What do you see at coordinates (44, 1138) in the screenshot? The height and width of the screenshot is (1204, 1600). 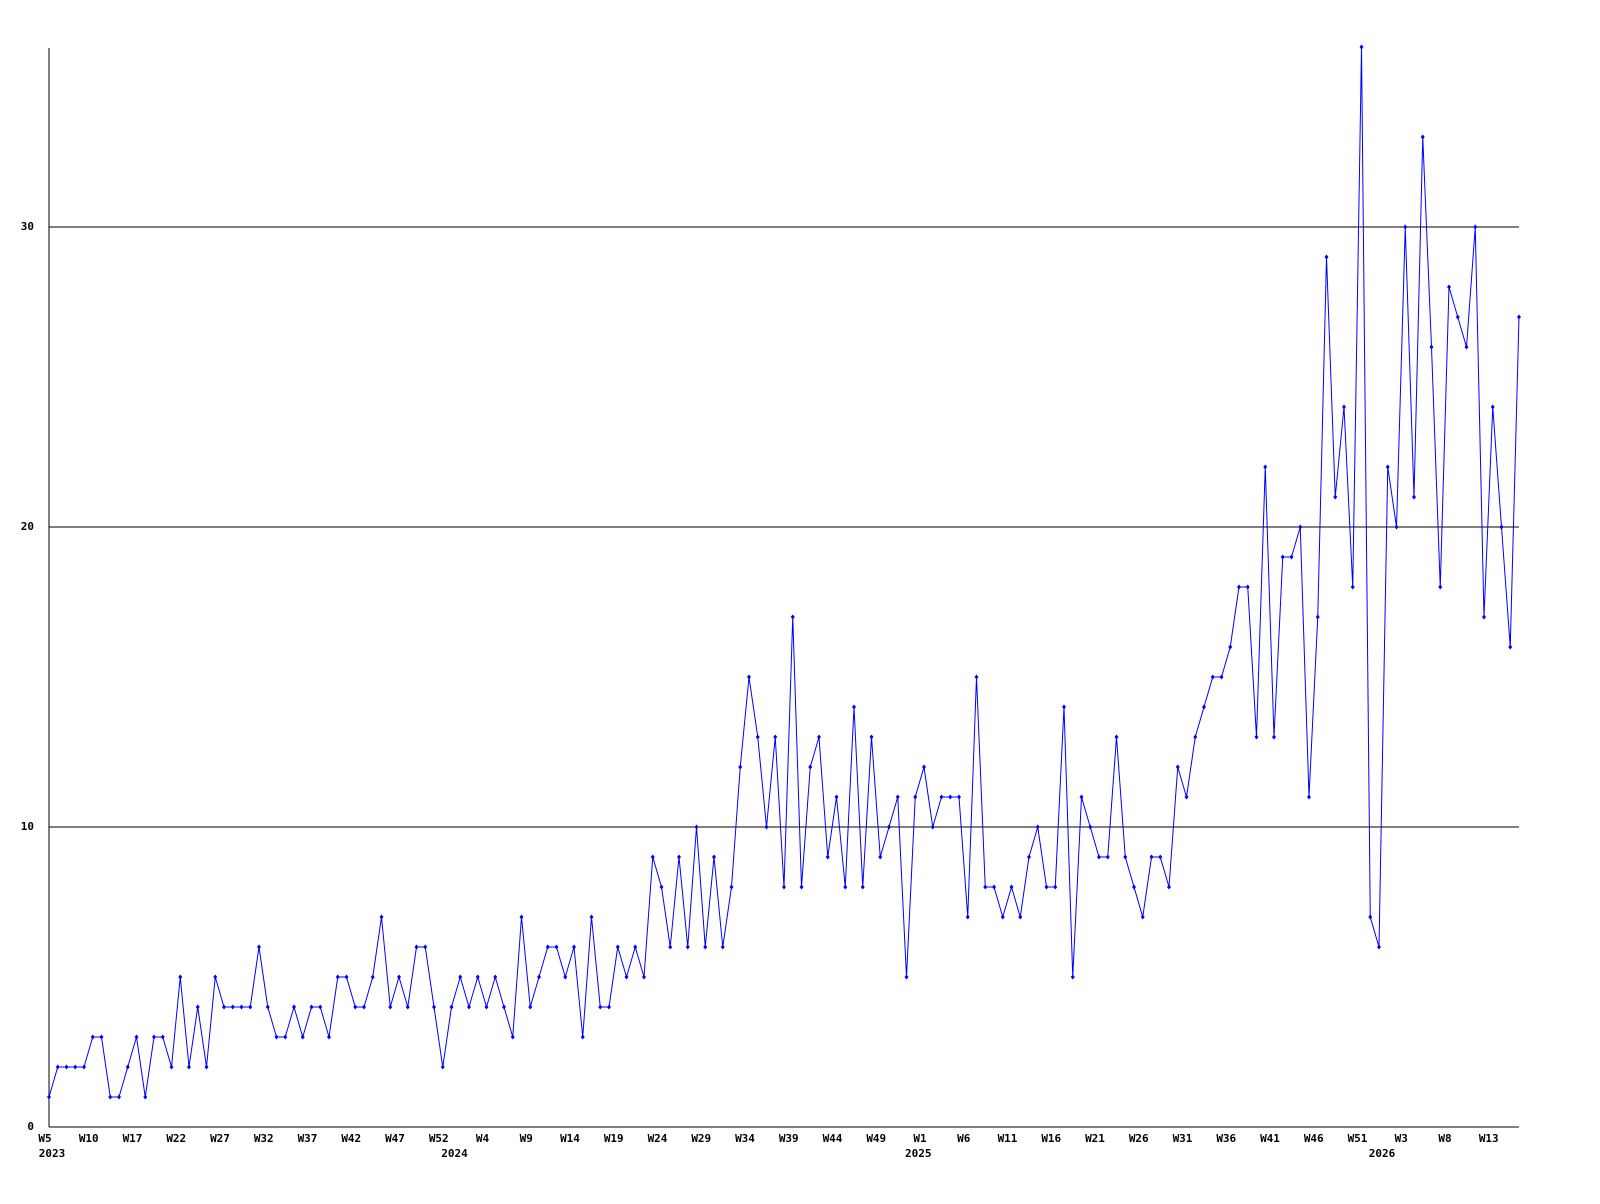 I see `x-tick-label: W5` at bounding box center [44, 1138].